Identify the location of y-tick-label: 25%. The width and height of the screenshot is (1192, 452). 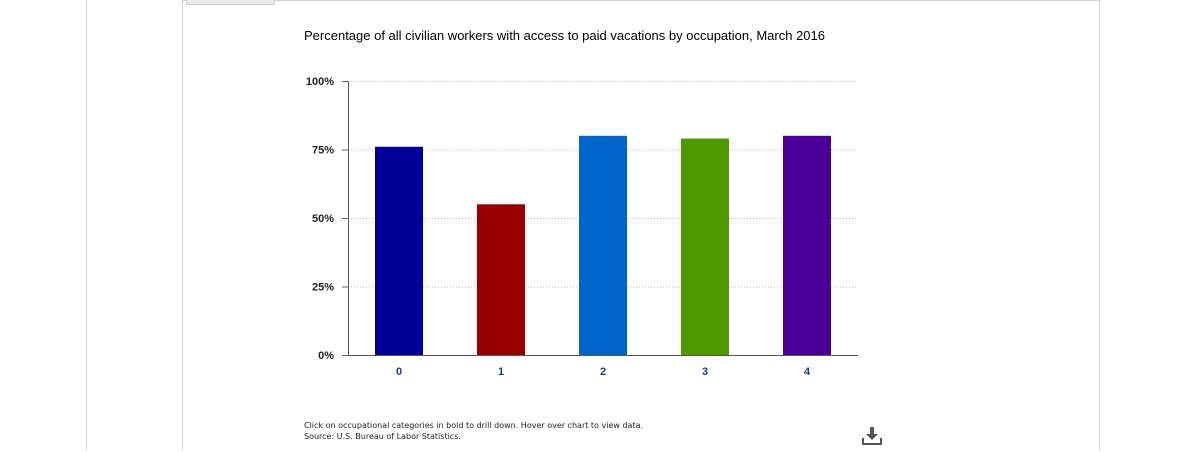
(323, 288).